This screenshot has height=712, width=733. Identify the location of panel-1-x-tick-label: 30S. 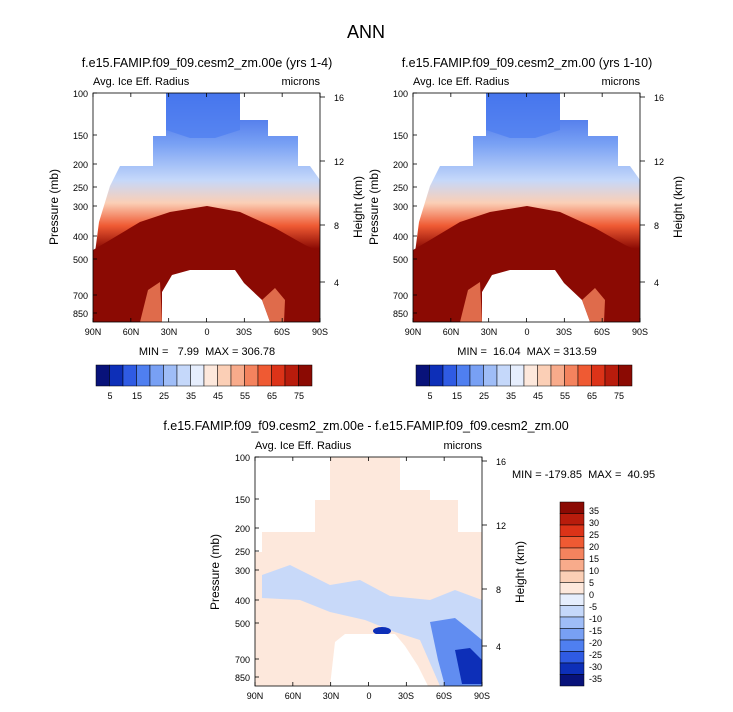
(244, 332).